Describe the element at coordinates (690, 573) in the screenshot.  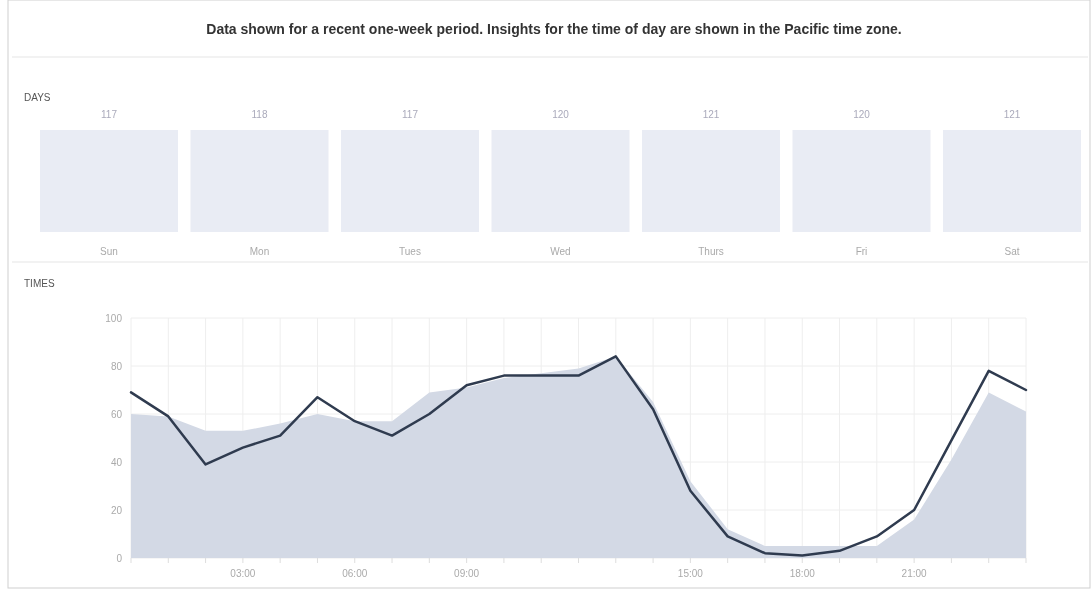
I see `x-tick-label: 15:00` at that location.